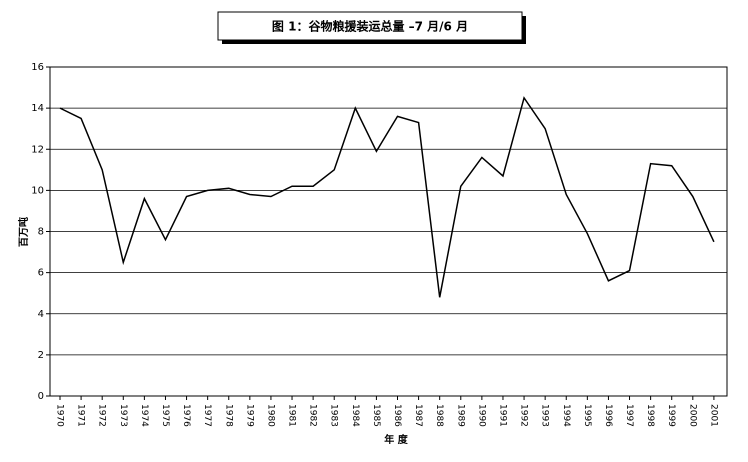 The height and width of the screenshot is (462, 748). I want to click on y-tick-label: 4, so click(41, 314).